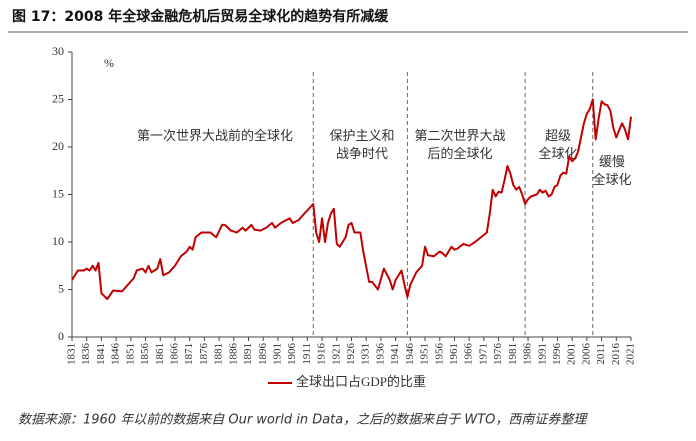 The height and width of the screenshot is (441, 696). What do you see at coordinates (528, 354) in the screenshot?
I see `x-tick-label: 1986` at bounding box center [528, 354].